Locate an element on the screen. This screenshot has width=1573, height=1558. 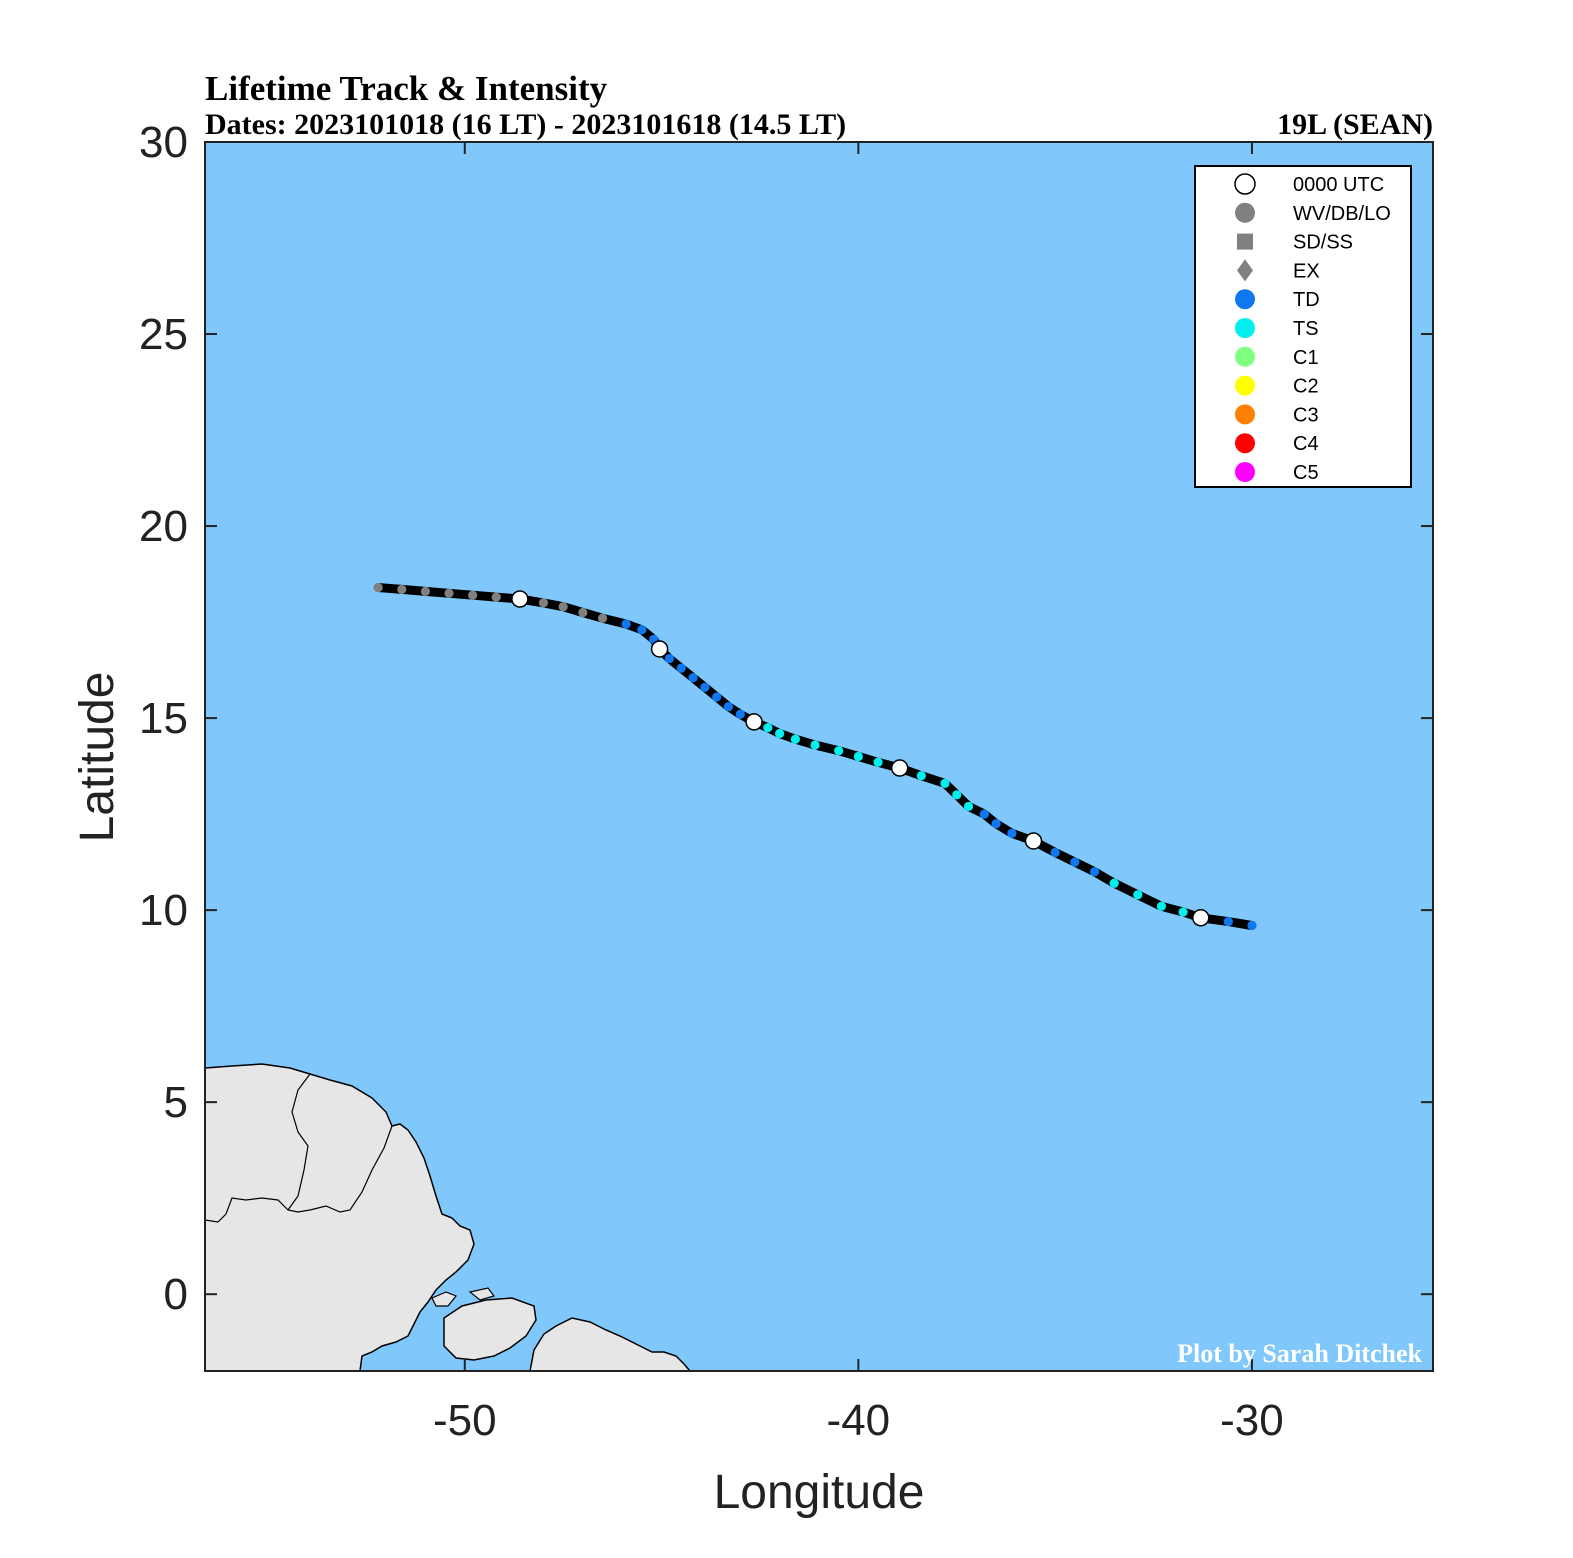
figure-title: Lifetime Track & Intensity is located at coordinates (406, 88).